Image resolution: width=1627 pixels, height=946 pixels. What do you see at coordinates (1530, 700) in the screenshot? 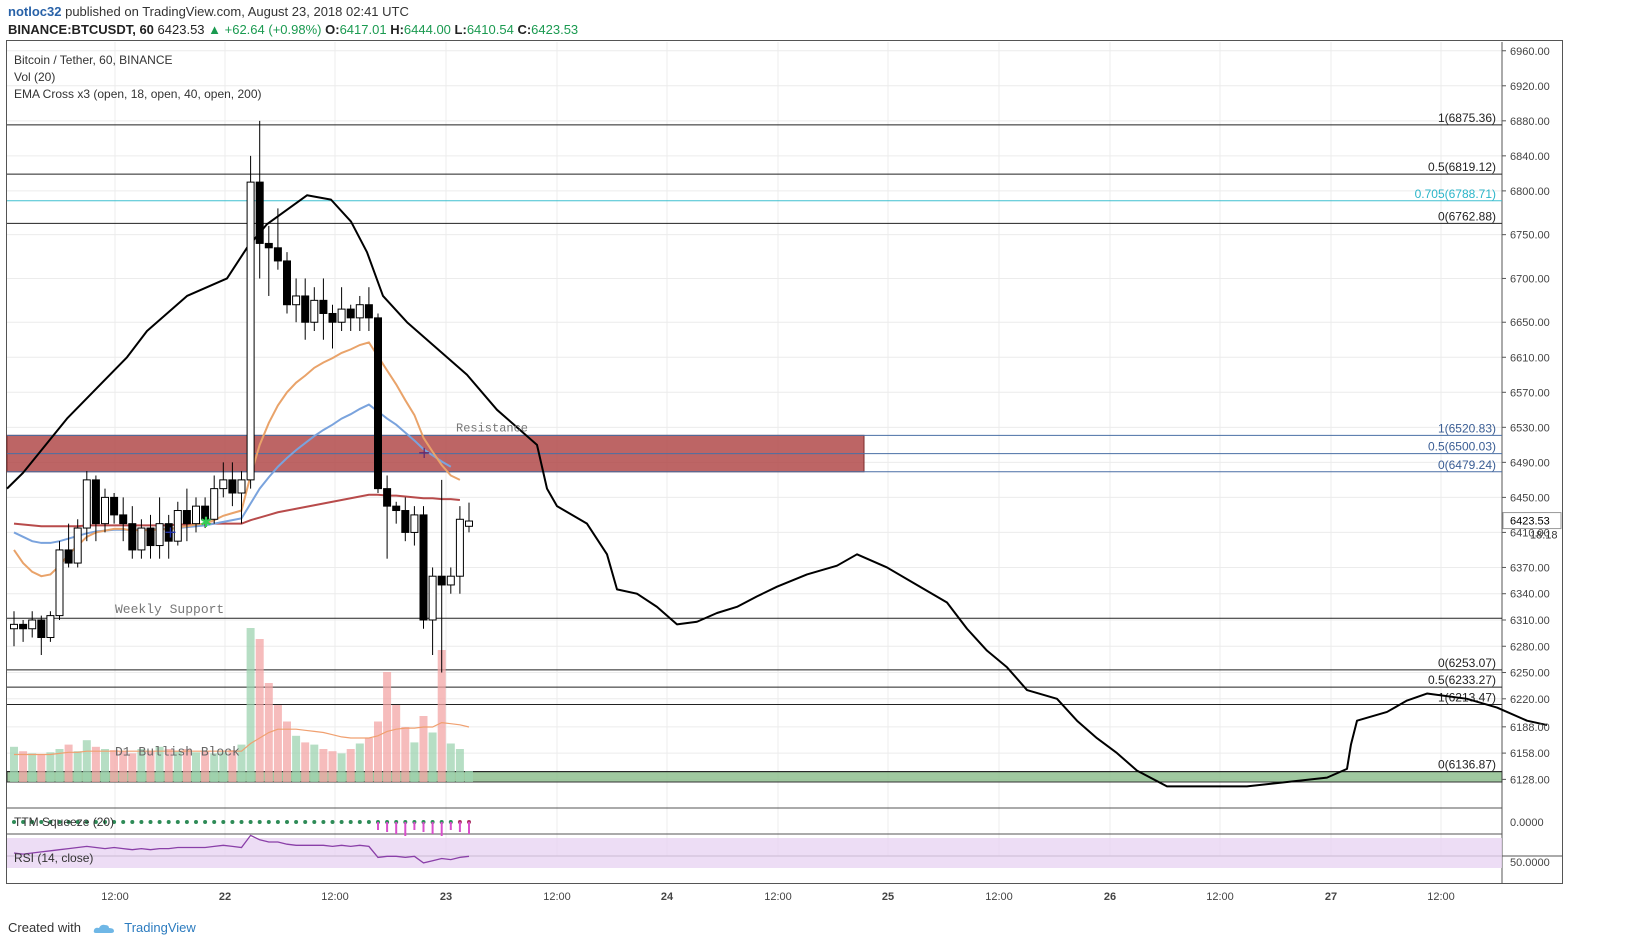
I see `price-tick-label: 6220.00` at bounding box center [1530, 700].